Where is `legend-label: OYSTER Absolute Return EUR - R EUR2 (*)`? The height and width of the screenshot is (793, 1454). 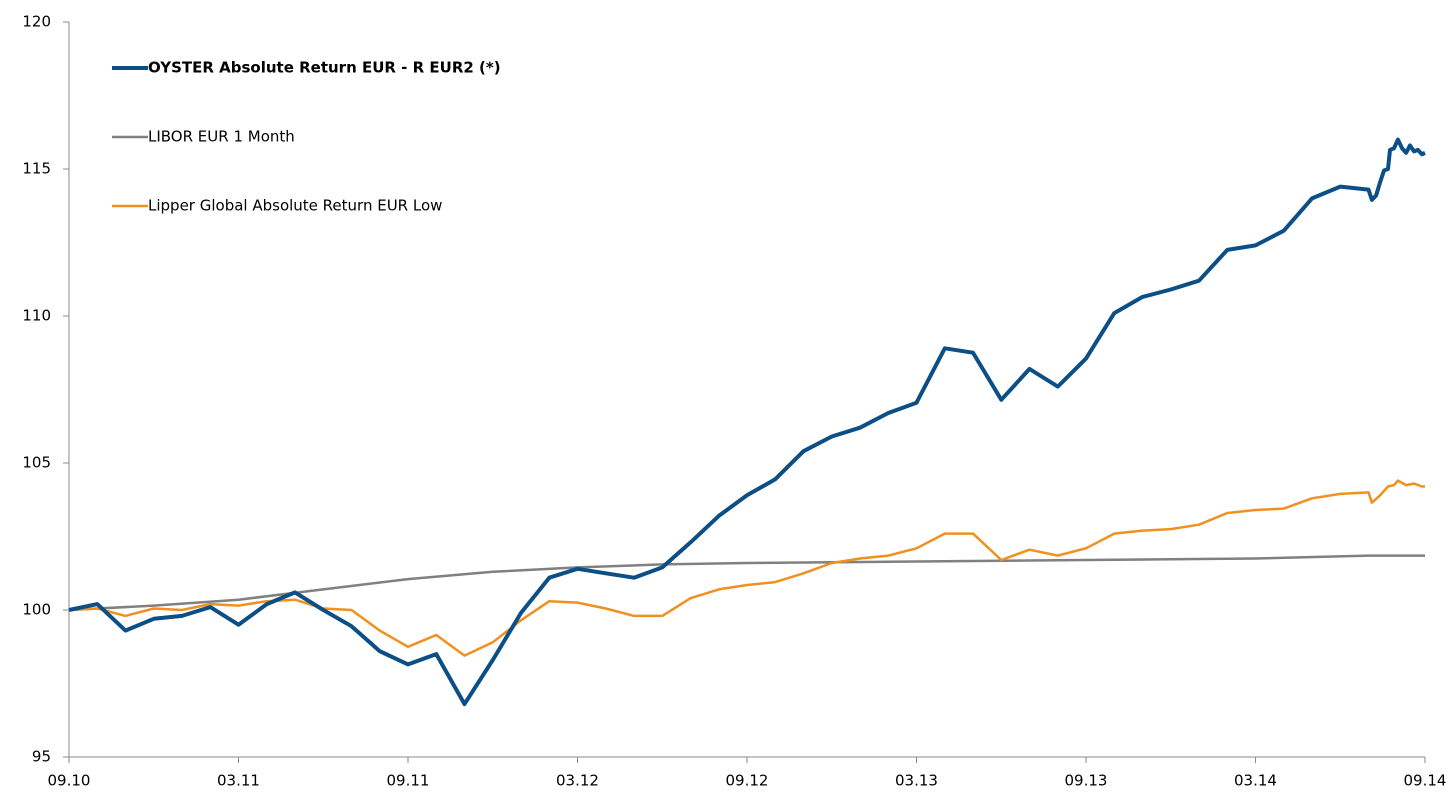 legend-label: OYSTER Absolute Return EUR - R EUR2 (*) is located at coordinates (324, 68).